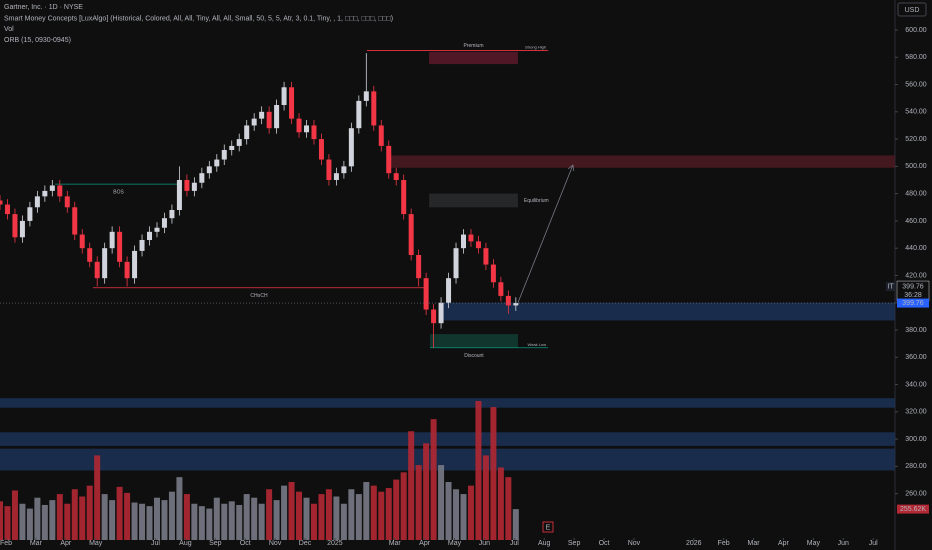 Image resolution: width=932 pixels, height=550 pixels. Describe the element at coordinates (474, 356) in the screenshot. I see `zone-label: Discount` at that location.